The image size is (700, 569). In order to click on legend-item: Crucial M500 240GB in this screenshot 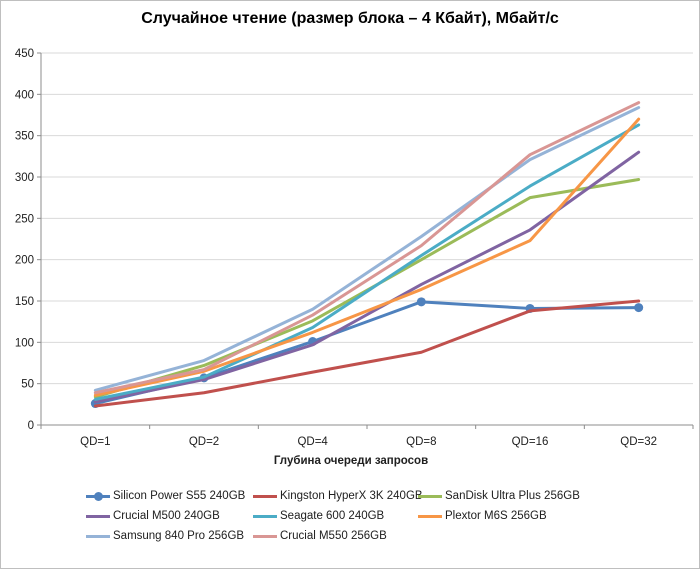, I will do `click(169, 516)`.